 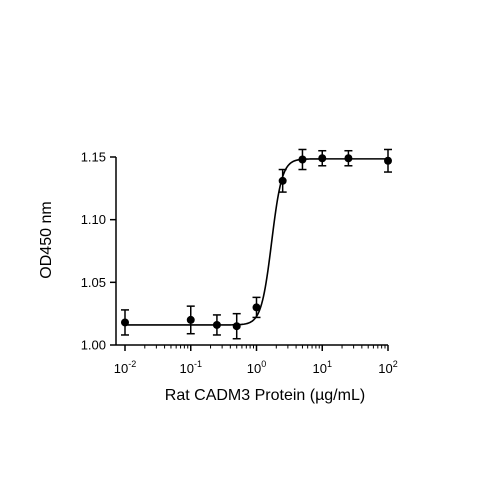 I want to click on x-tick-label: 10², so click(x=387, y=367).